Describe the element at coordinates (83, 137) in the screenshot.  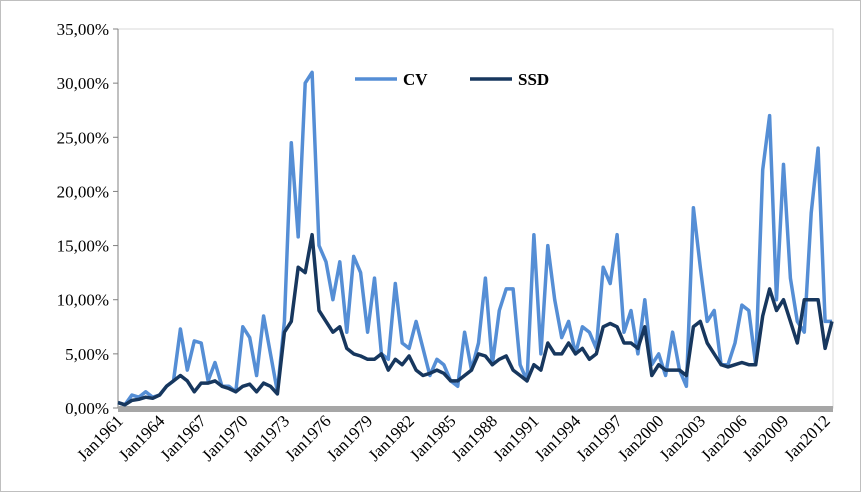
I see `y-tick-label: 25,00%` at that location.